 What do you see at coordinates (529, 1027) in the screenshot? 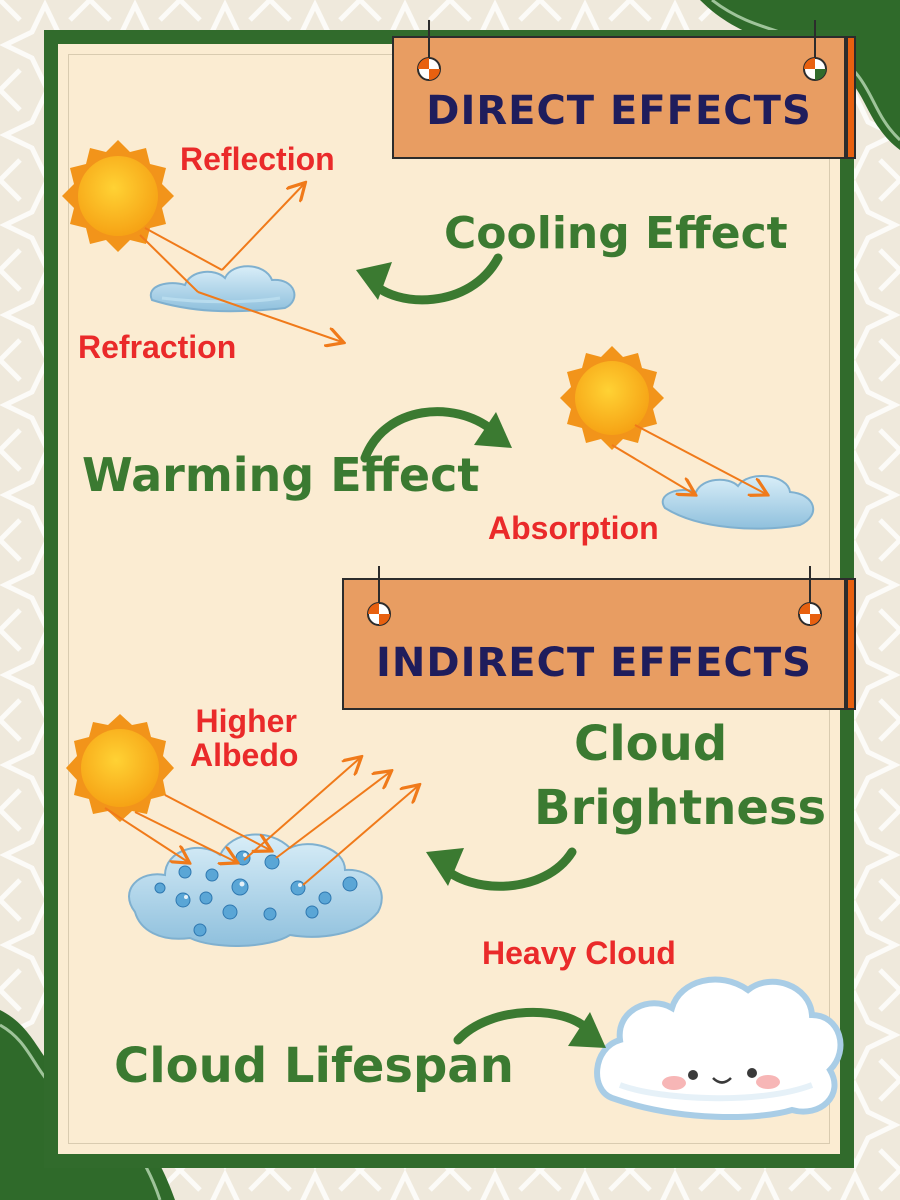
I see `lifespan-arrow-icon` at bounding box center [529, 1027].